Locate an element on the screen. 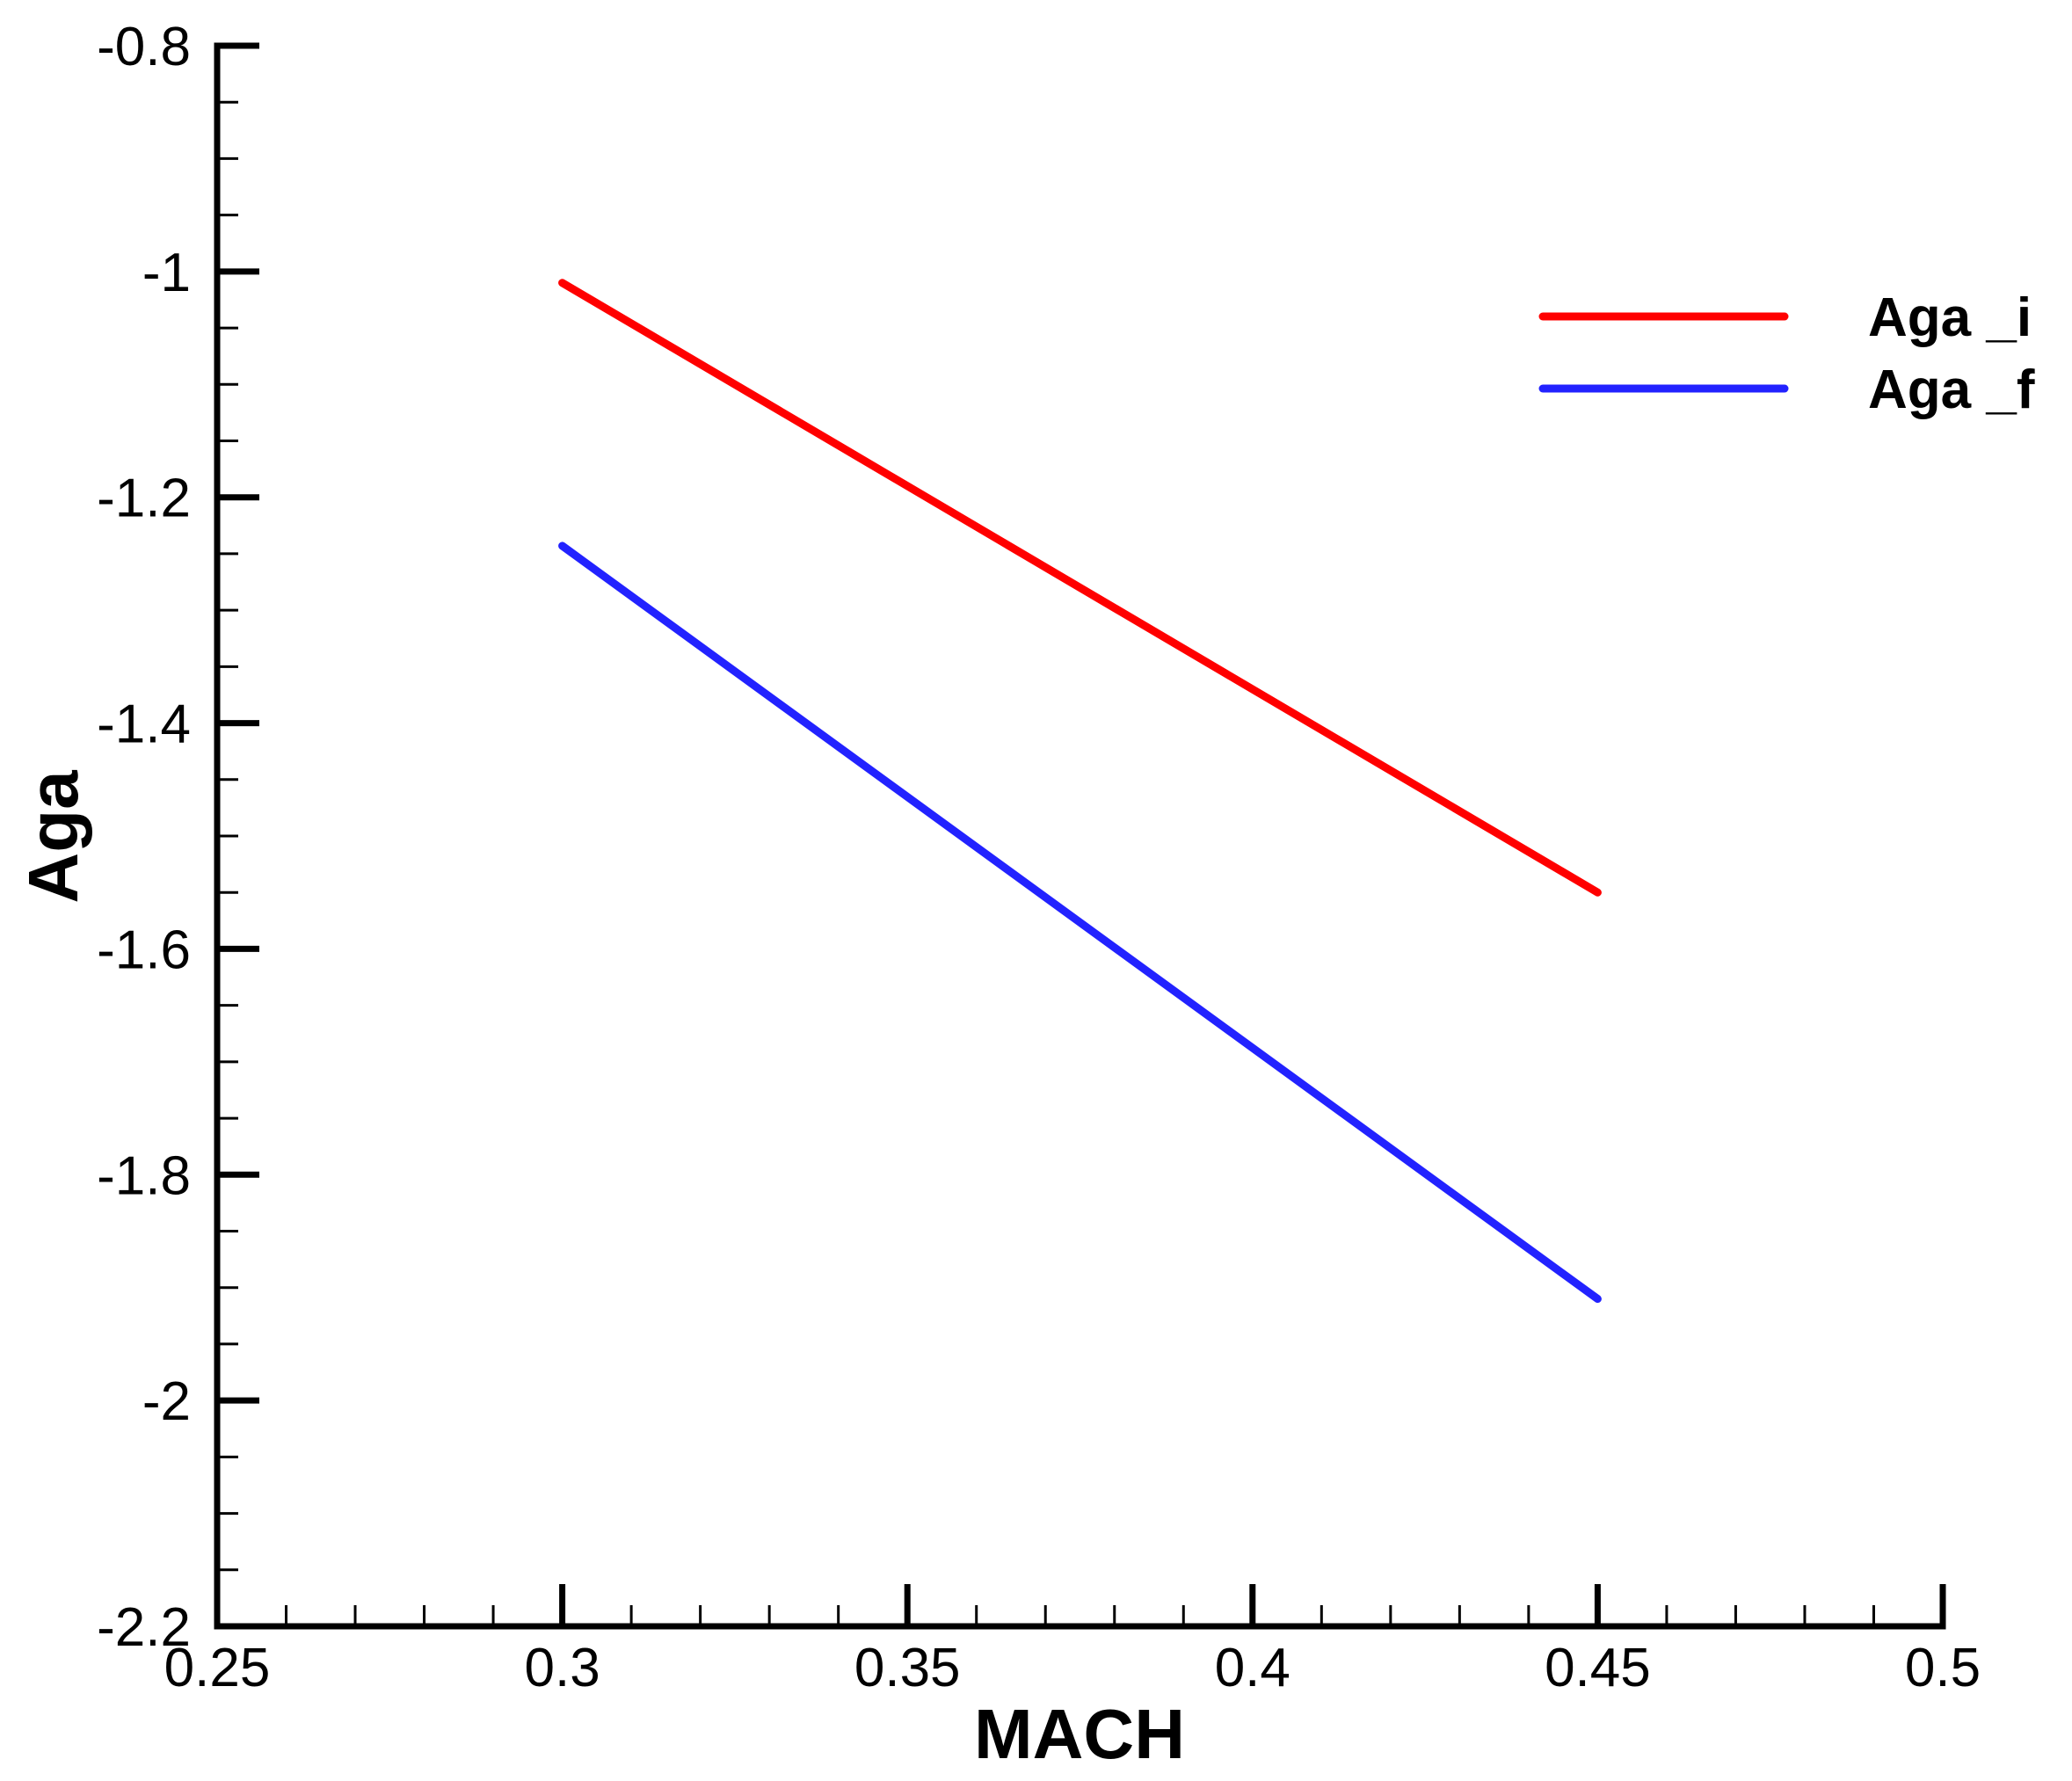  y-axis-title: Aga is located at coordinates (53, 837).